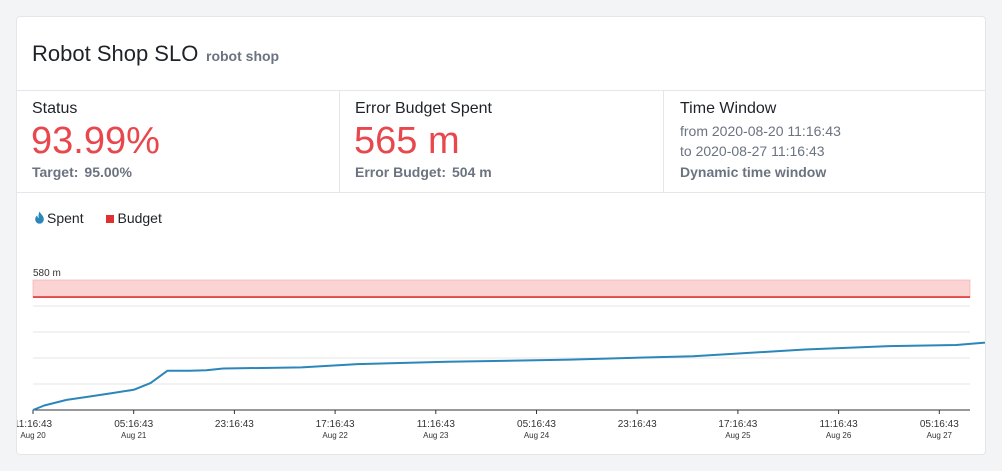  What do you see at coordinates (472, 172) in the screenshot?
I see `error-budget-amount: 504 m` at bounding box center [472, 172].